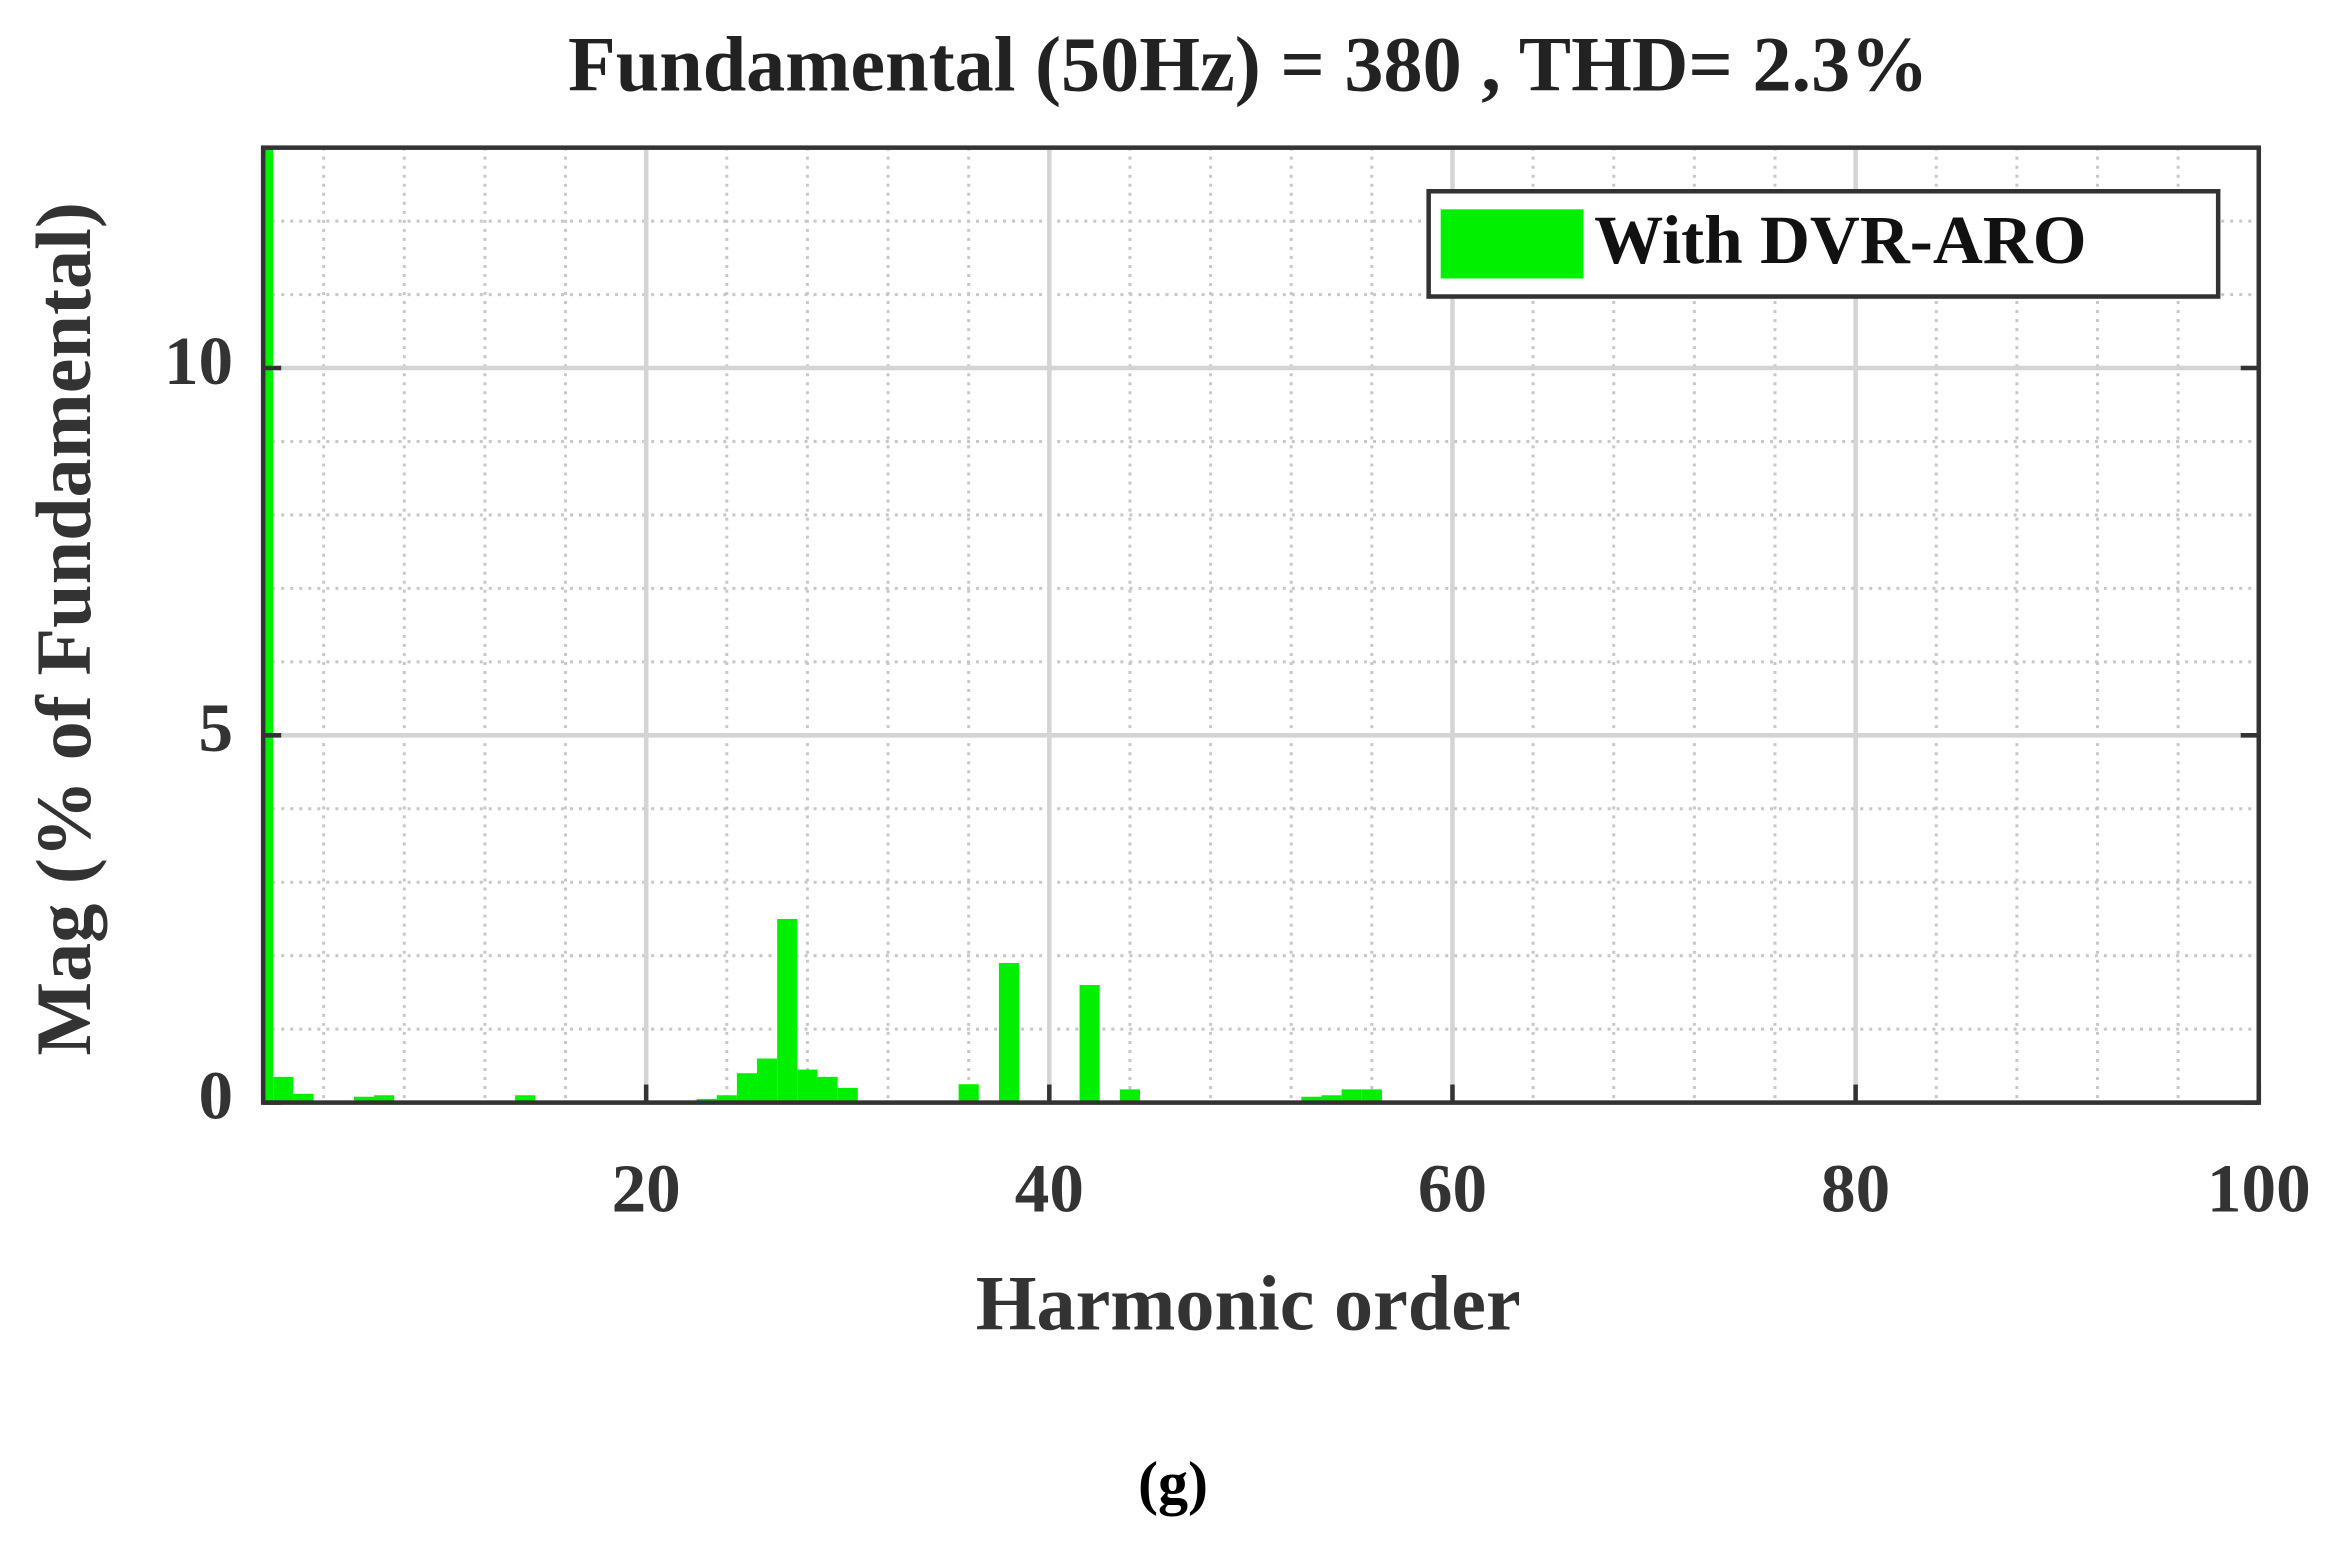  What do you see at coordinates (646, 1188) in the screenshot?
I see `x-tick-label: 20` at bounding box center [646, 1188].